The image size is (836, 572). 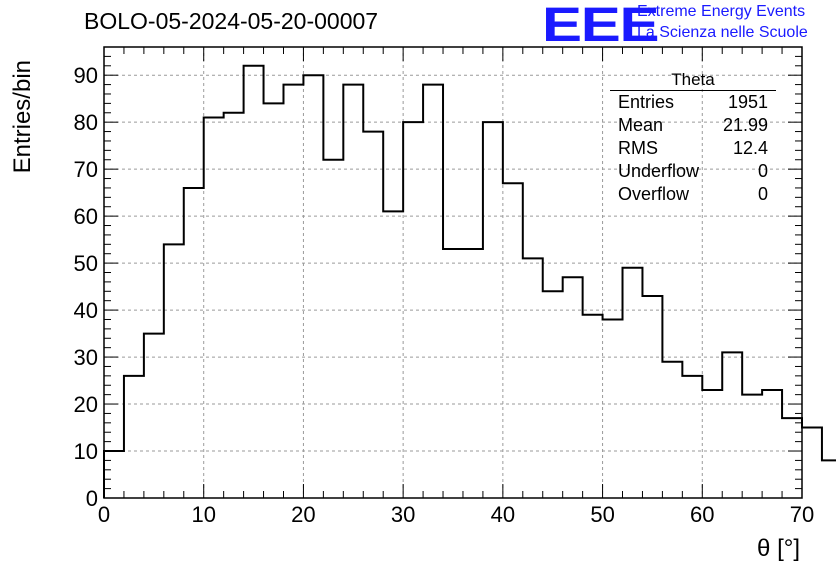 I want to click on x-tick-label: 20, so click(x=303, y=514).